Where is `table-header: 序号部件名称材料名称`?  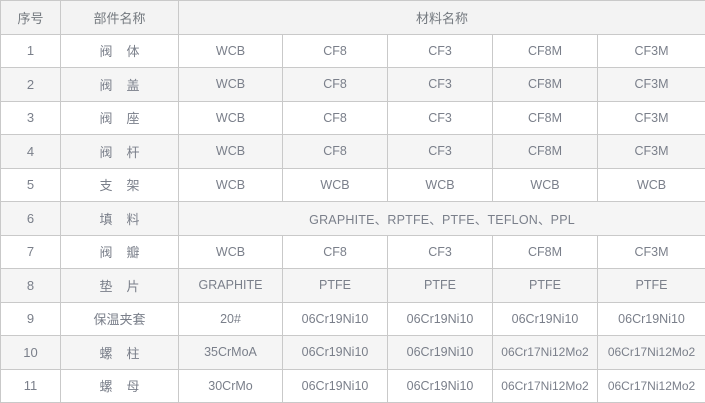
table-header: 序号部件名称材料名称 is located at coordinates (353, 18).